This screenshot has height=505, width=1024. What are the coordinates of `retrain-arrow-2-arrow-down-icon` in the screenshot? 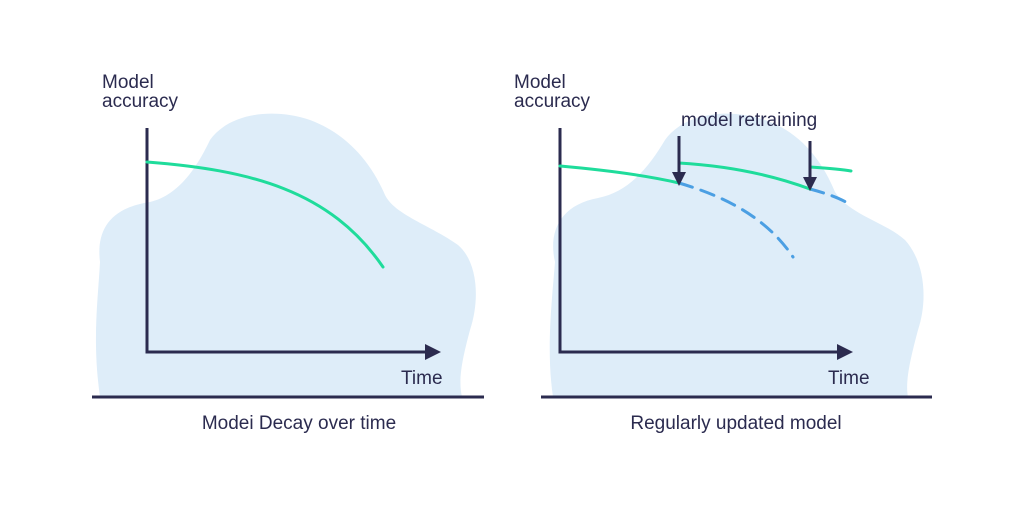 It's located at (810, 184).